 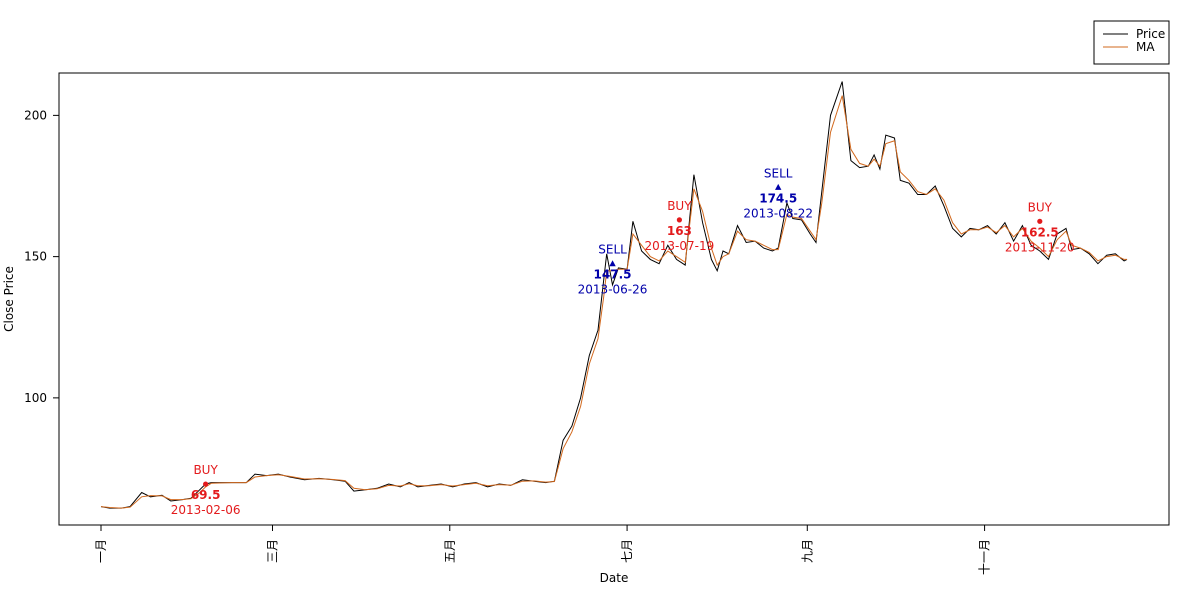 What do you see at coordinates (35, 257) in the screenshot?
I see `y-tick-label: 150` at bounding box center [35, 257].